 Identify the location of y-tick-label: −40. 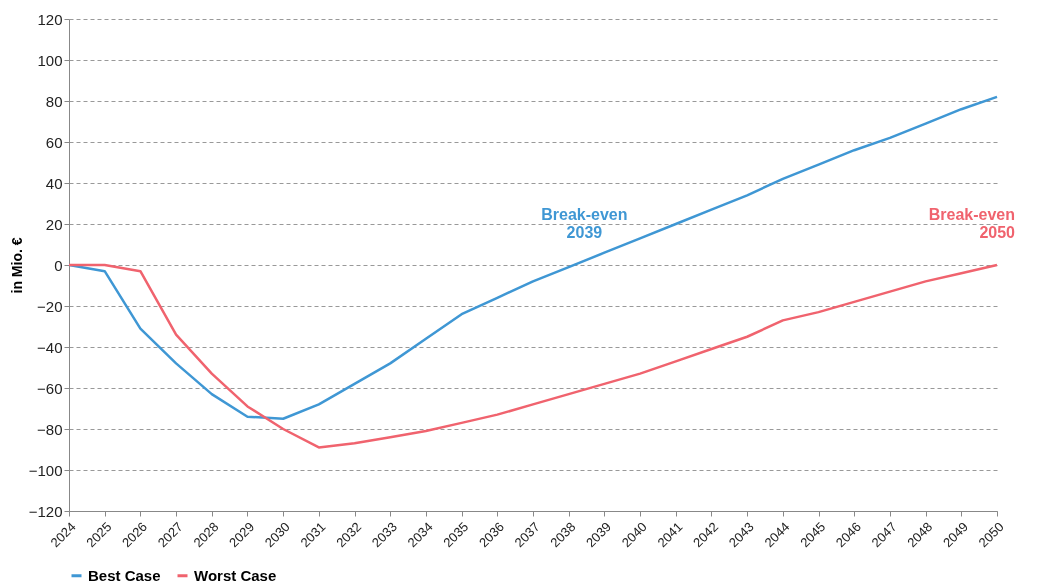
(50, 347).